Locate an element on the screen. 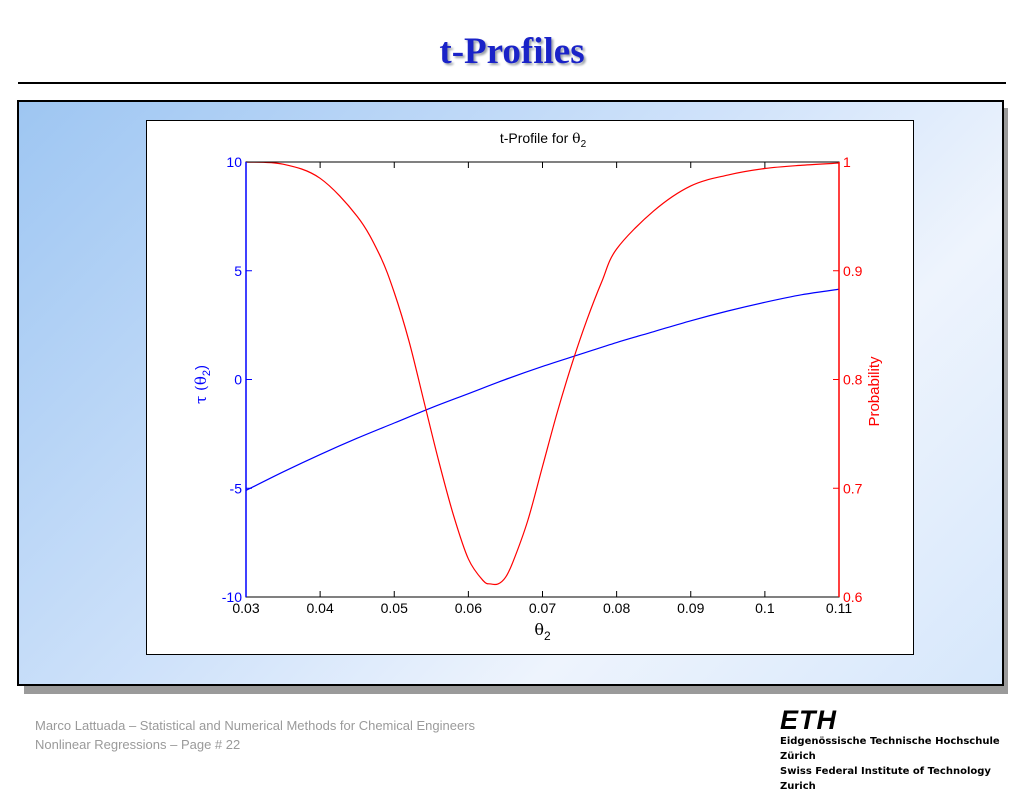  chart-title: t-Profile for θ2 is located at coordinates (543, 140).